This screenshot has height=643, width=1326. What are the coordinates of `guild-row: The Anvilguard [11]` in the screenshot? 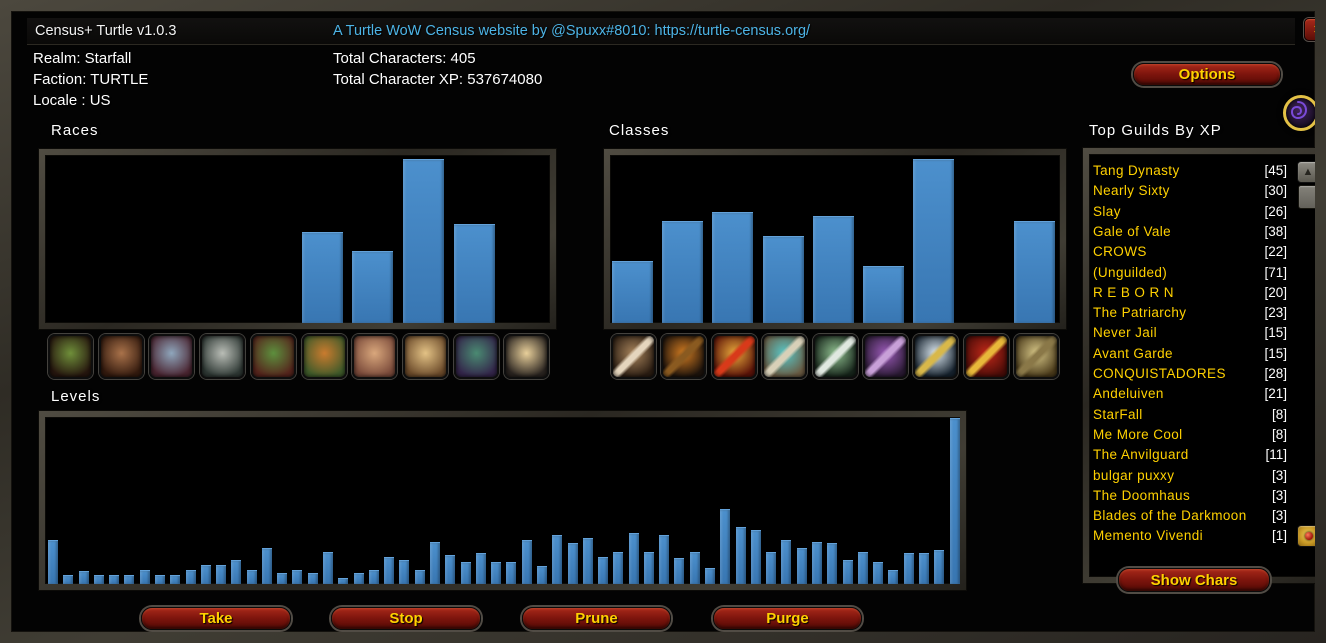 It's located at (1192, 455).